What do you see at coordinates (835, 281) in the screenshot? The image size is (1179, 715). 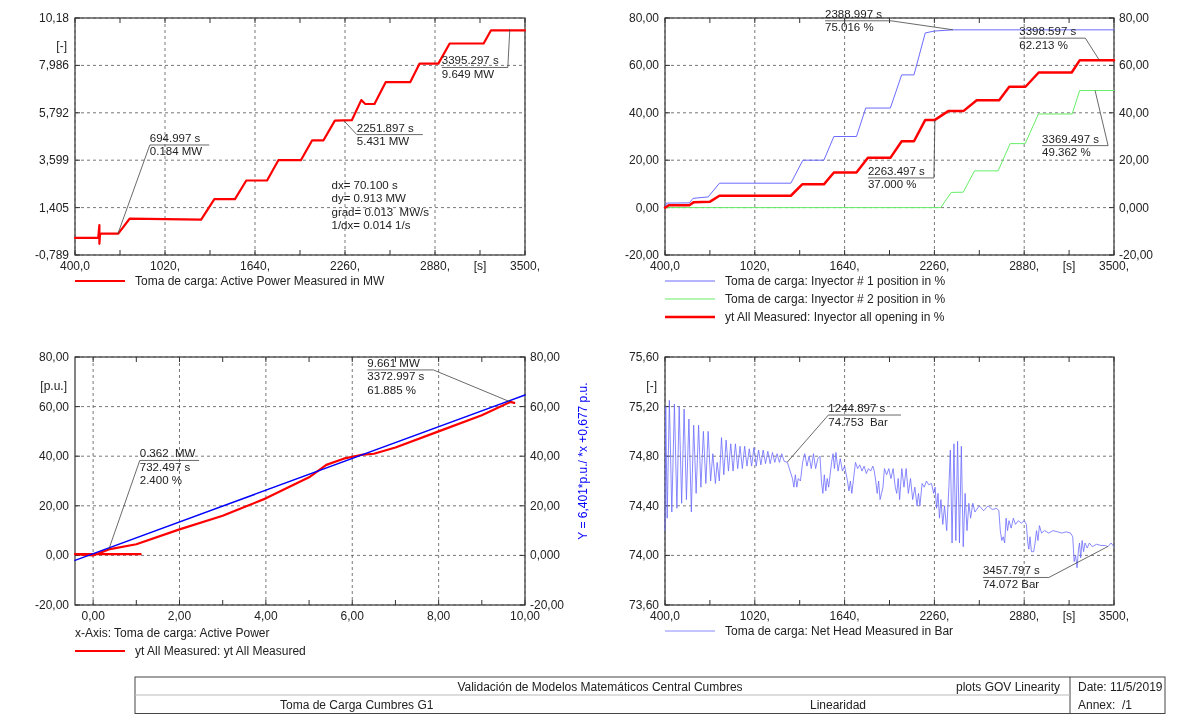 I see `legend-label: Toma de carga: Inyector # 1 position in %` at bounding box center [835, 281].